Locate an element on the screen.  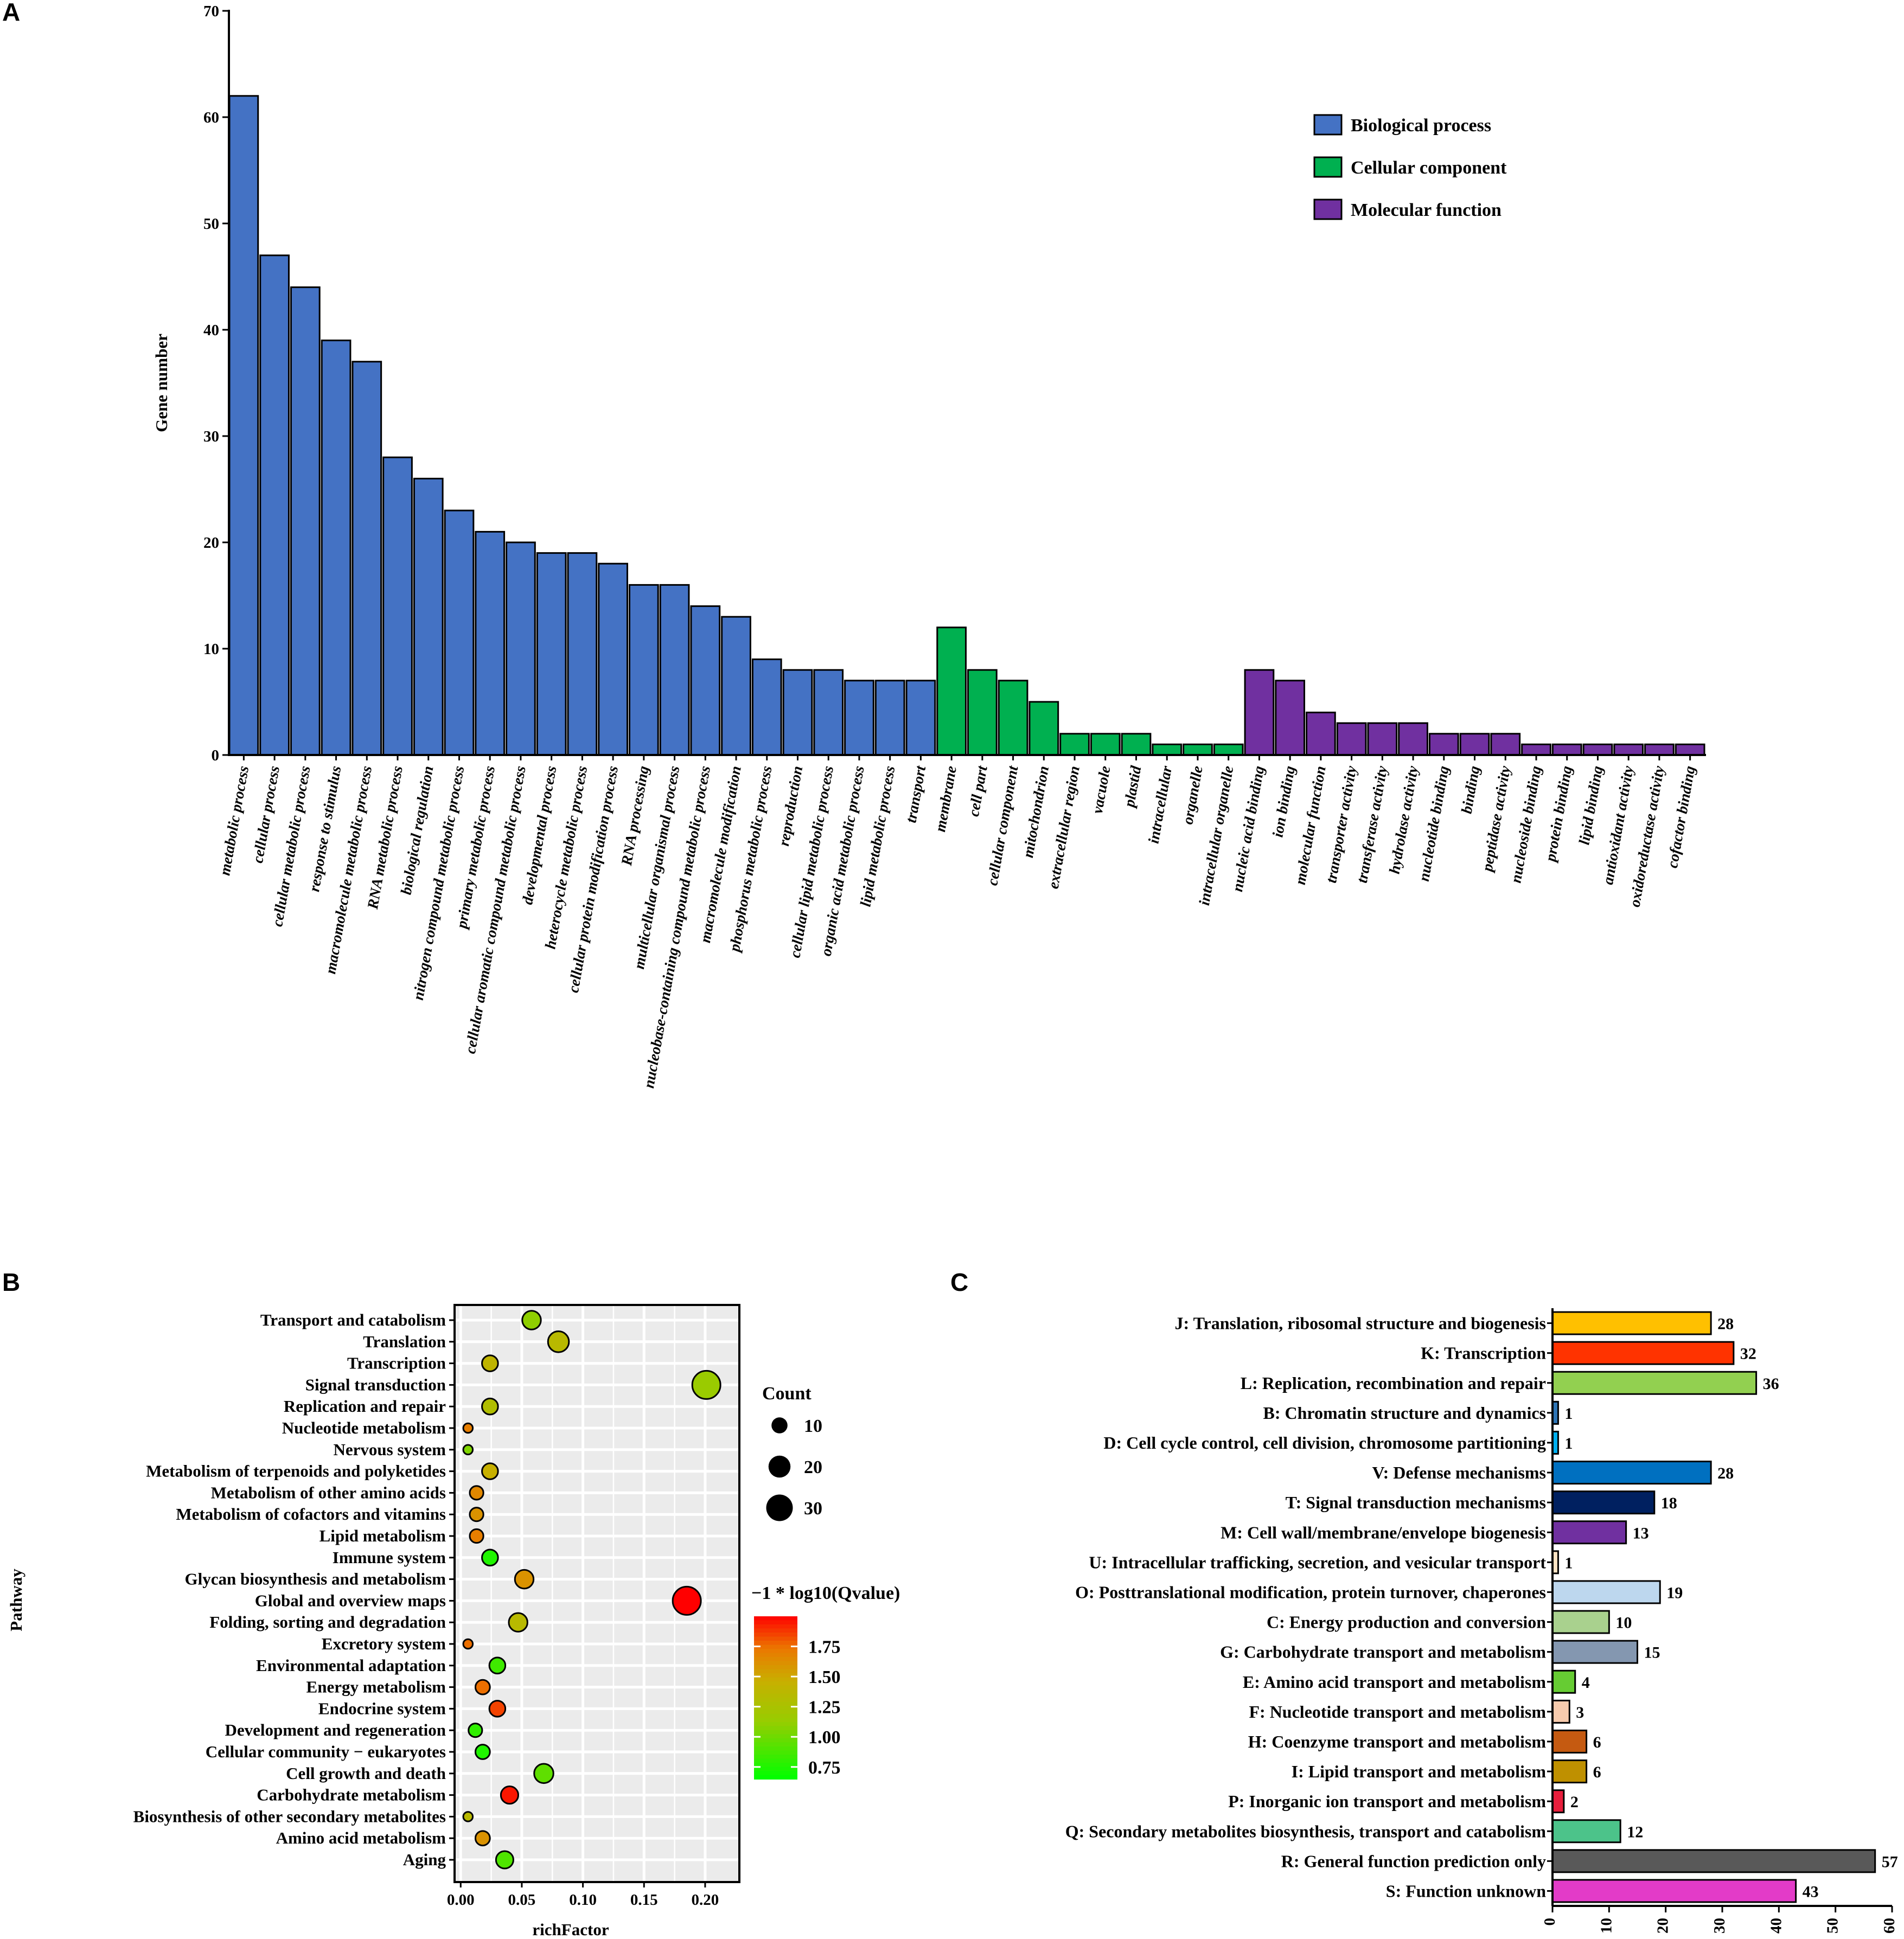
bar-nitrogen-compound-metabolic-process is located at coordinates (459, 632).